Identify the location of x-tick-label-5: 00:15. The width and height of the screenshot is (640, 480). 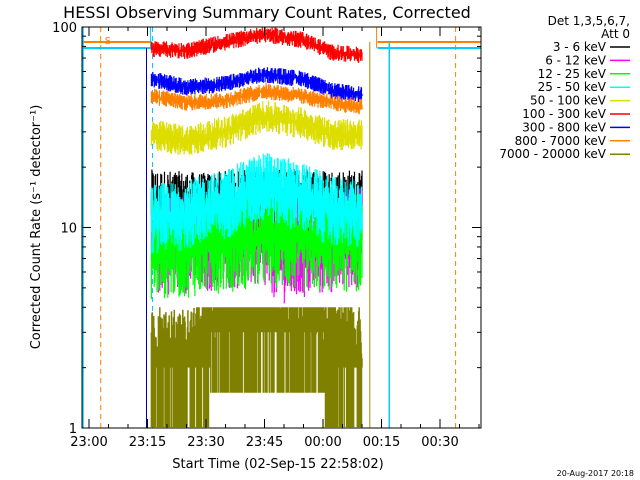
(381, 442).